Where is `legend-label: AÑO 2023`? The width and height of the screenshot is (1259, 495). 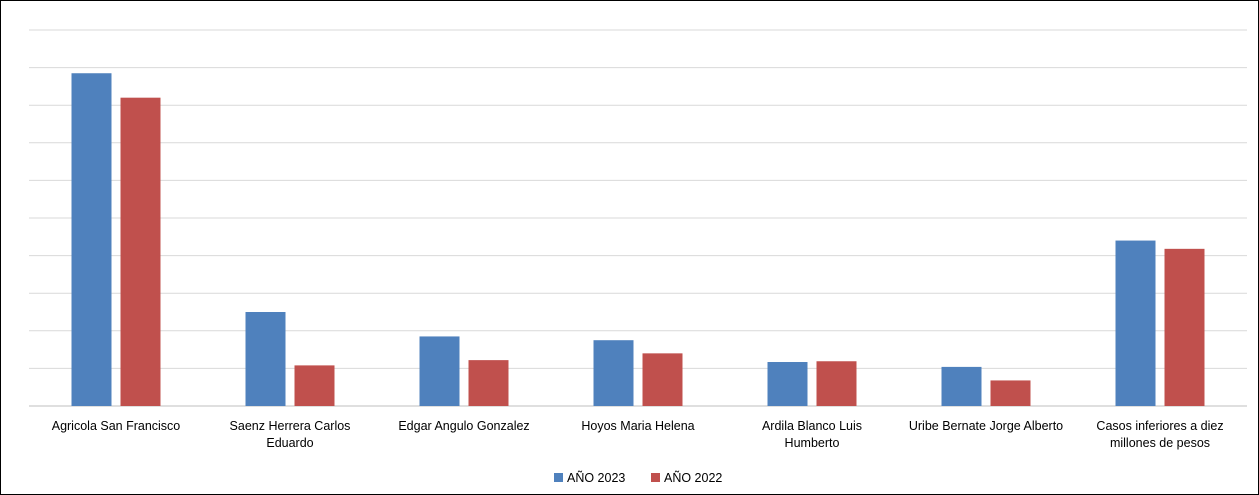 legend-label: AÑO 2023 is located at coordinates (596, 478).